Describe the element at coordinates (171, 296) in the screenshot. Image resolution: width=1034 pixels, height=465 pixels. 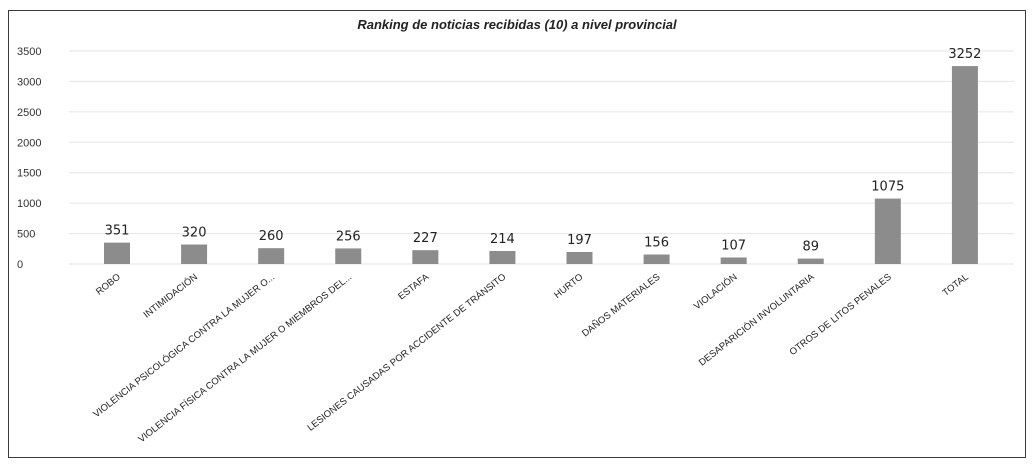
I see `category-label: INTIMIDACIÓN` at that location.